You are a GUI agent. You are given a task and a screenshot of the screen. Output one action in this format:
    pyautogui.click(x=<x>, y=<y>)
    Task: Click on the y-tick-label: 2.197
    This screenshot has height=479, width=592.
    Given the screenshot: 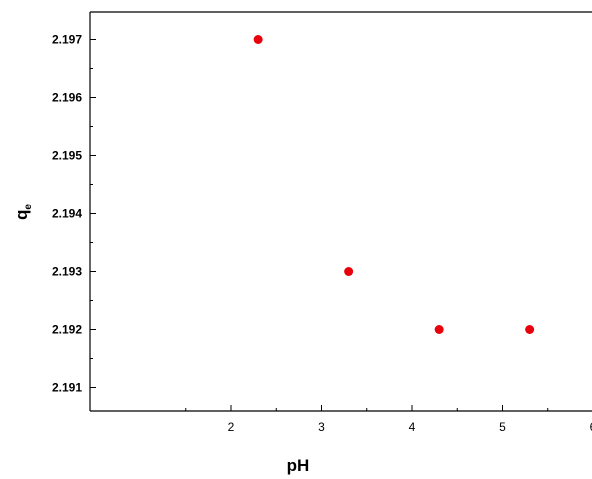 What is the action you would take?
    pyautogui.click(x=67, y=40)
    